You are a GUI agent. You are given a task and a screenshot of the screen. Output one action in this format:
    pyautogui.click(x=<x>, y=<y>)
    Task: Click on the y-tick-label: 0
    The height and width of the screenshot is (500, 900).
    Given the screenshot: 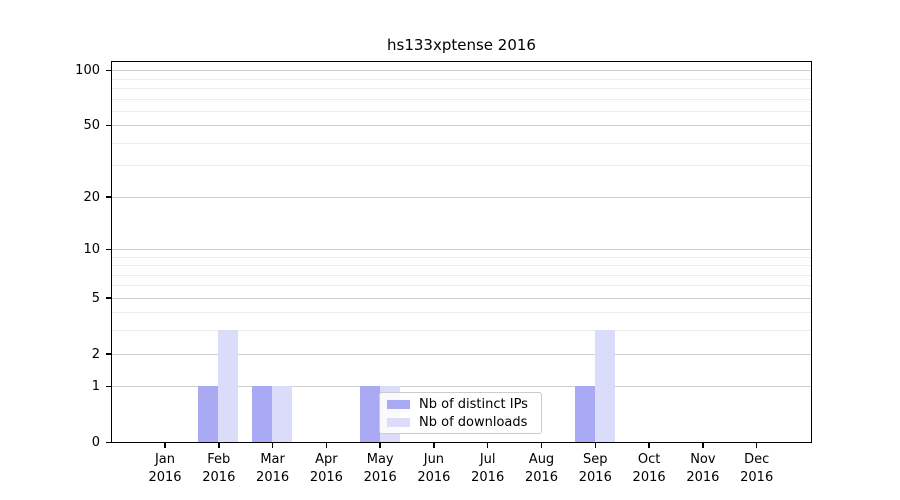 What is the action you would take?
    pyautogui.click(x=95, y=442)
    